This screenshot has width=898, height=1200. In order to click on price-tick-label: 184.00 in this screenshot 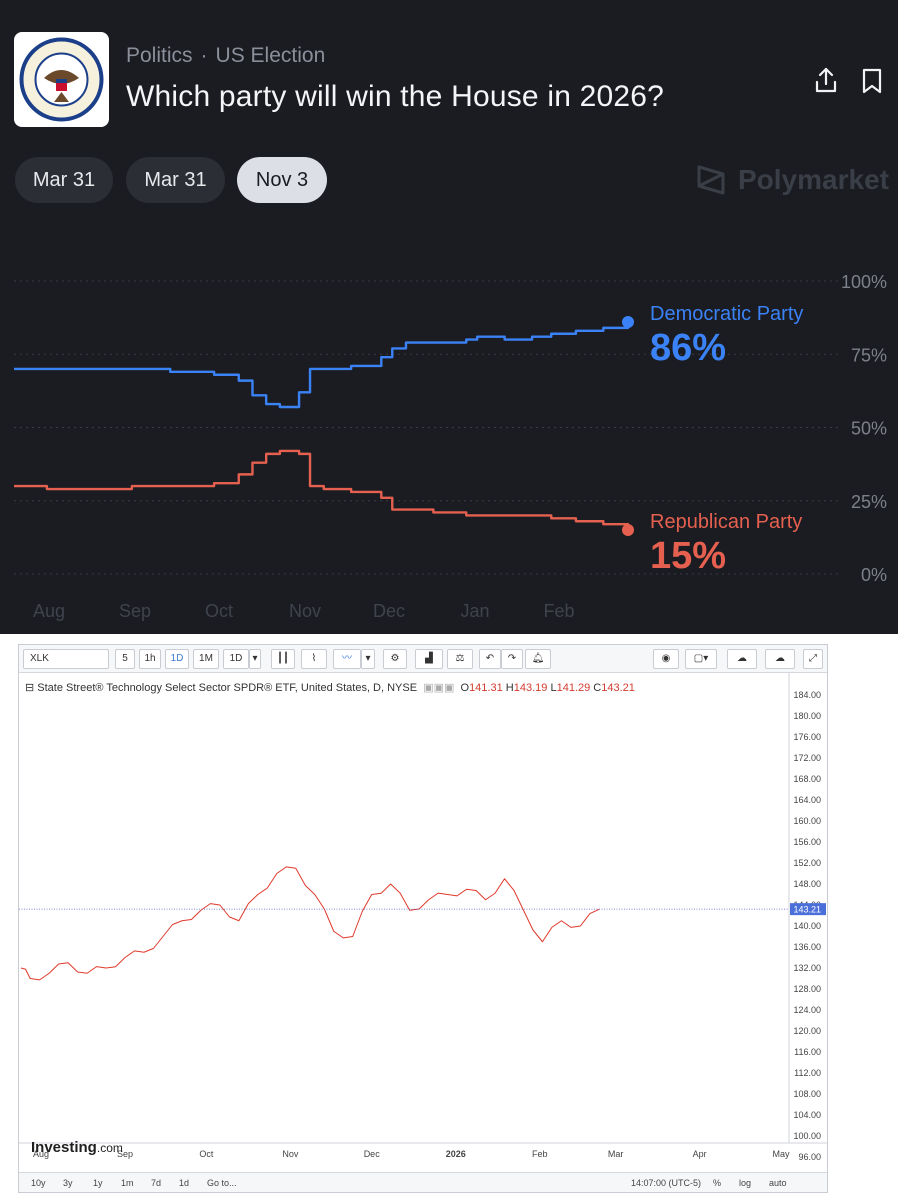, I will do `click(807, 695)`.